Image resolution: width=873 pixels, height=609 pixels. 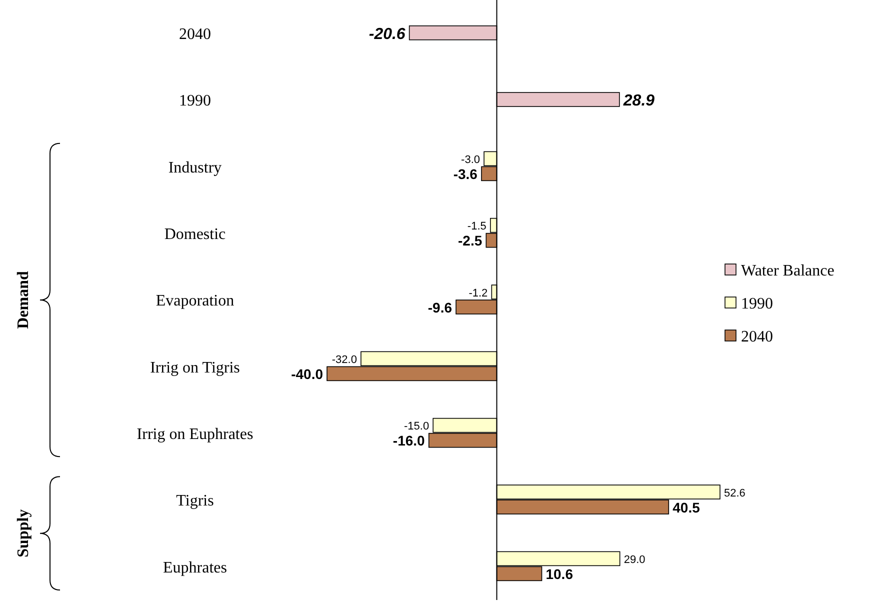 I want to click on y-tick-label: Irrig on Tigris, so click(x=195, y=367).